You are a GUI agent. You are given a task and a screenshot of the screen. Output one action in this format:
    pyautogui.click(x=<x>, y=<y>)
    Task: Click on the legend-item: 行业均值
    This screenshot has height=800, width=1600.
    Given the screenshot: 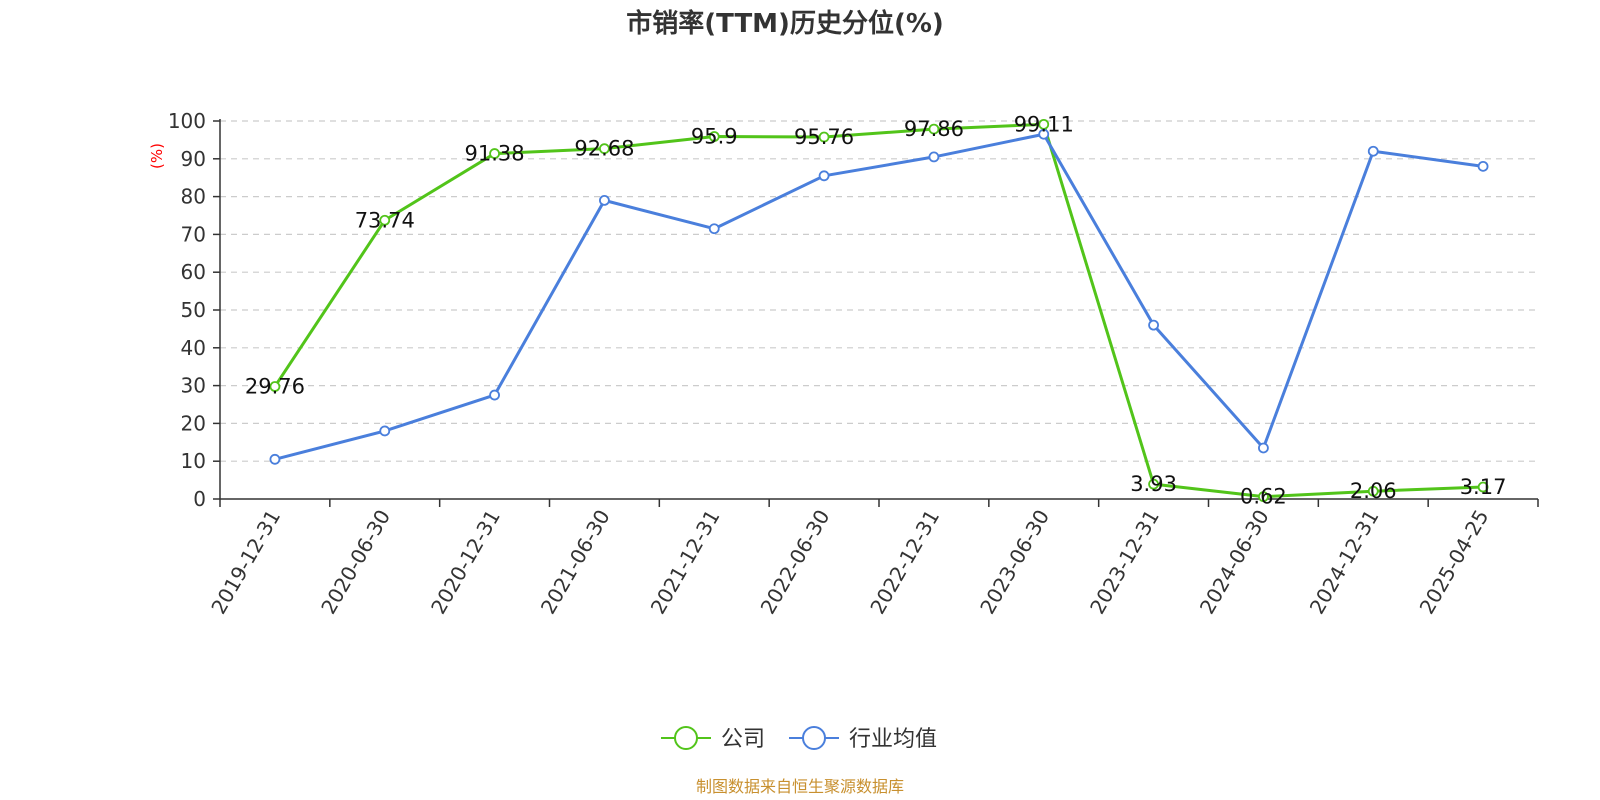 What is the action you would take?
    pyautogui.click(x=863, y=739)
    